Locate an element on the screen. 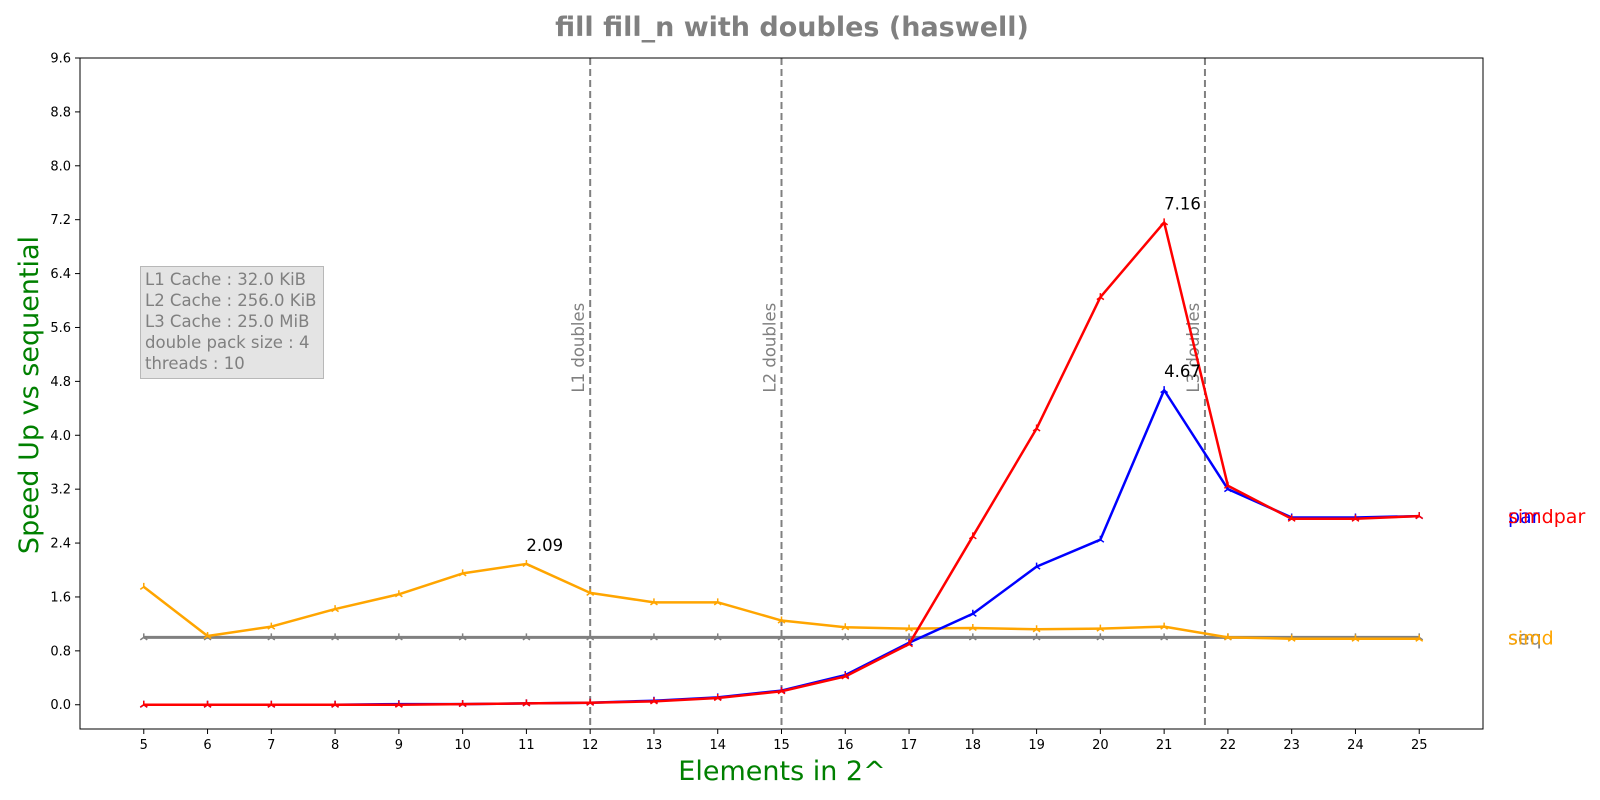  y-tick-label: 2.4 is located at coordinates (60, 544).